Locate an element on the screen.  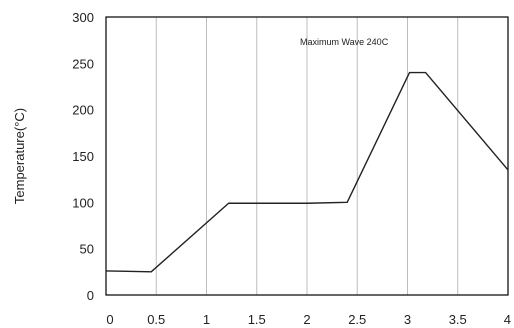
annotation-label: Maximum Wave 240C is located at coordinates (344, 42).